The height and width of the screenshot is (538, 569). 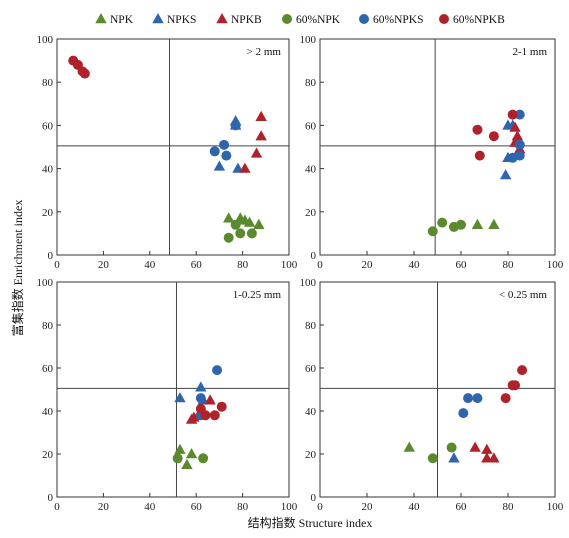 I want to click on y-tick-label: 0, so click(x=314, y=256).